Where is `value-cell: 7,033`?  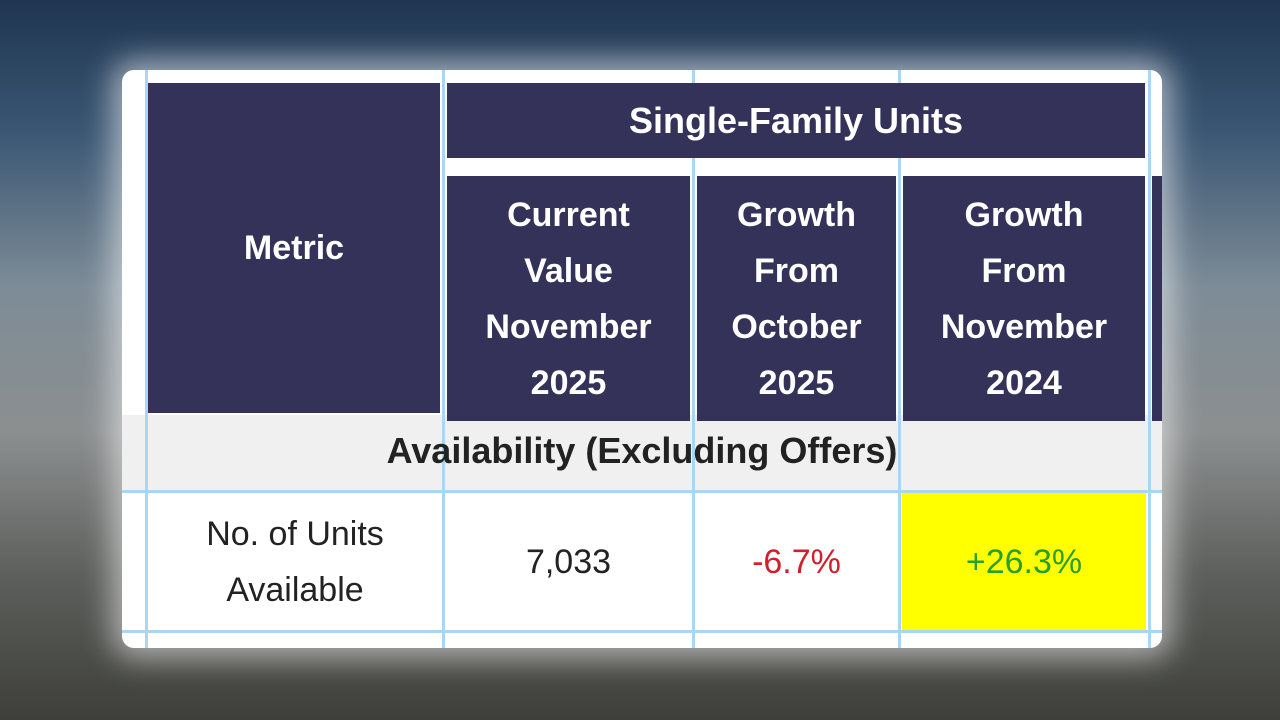
value-cell: 7,033 is located at coordinates (568, 561).